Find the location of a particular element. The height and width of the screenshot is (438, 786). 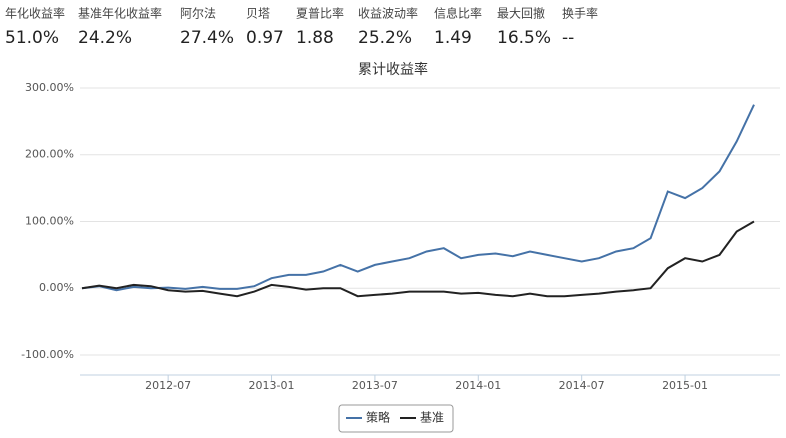

stat-value: 0.97 is located at coordinates (265, 38).